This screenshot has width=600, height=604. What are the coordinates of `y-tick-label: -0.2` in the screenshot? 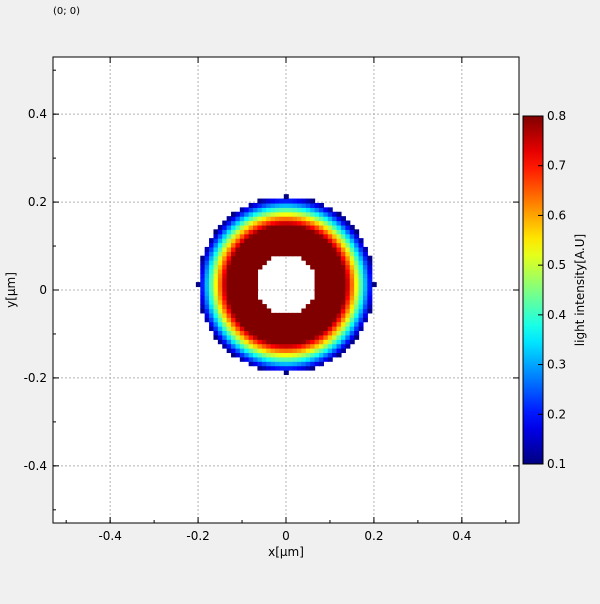 It's located at (35, 378).